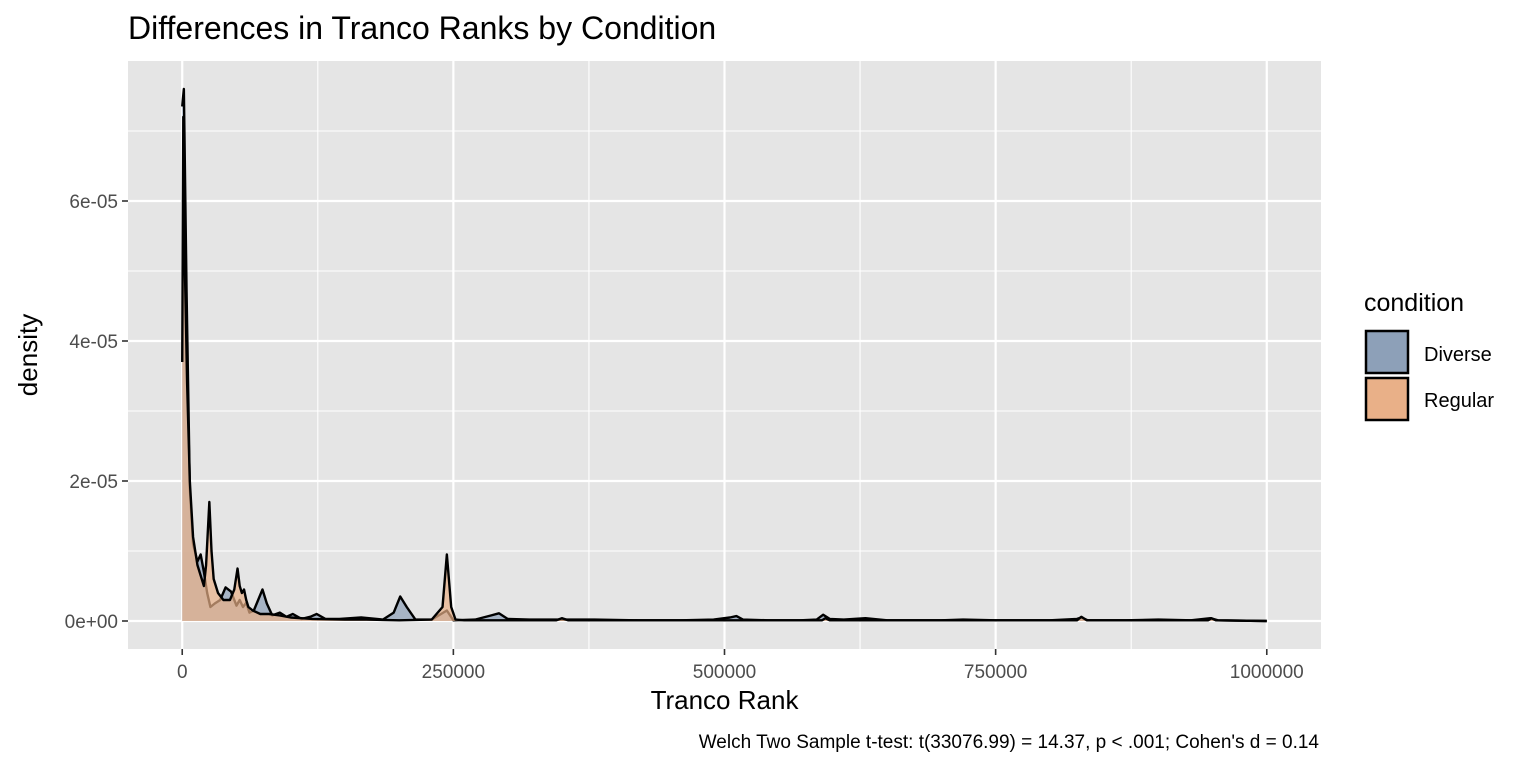 The width and height of the screenshot is (1536, 768). I want to click on y-axis-title: density, so click(28, 355).